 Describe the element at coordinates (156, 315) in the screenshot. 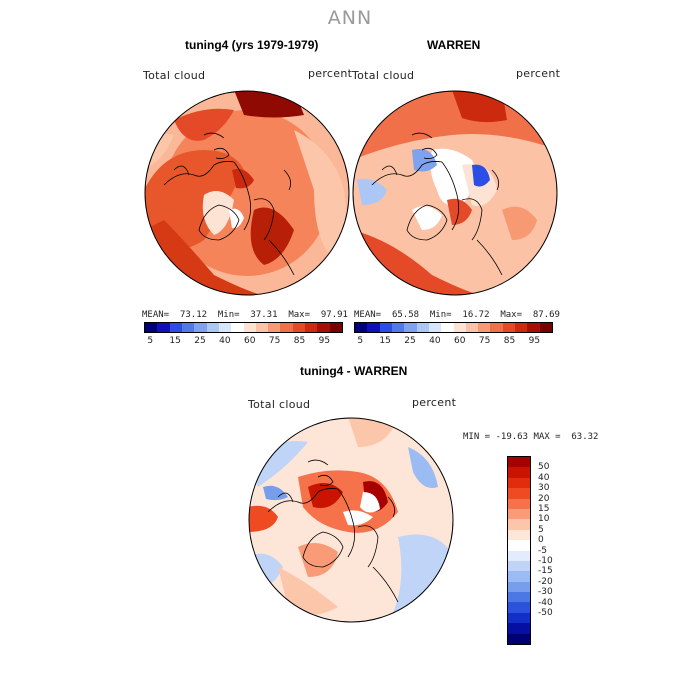

I see `panel1-mean-label: MEAN=` at that location.